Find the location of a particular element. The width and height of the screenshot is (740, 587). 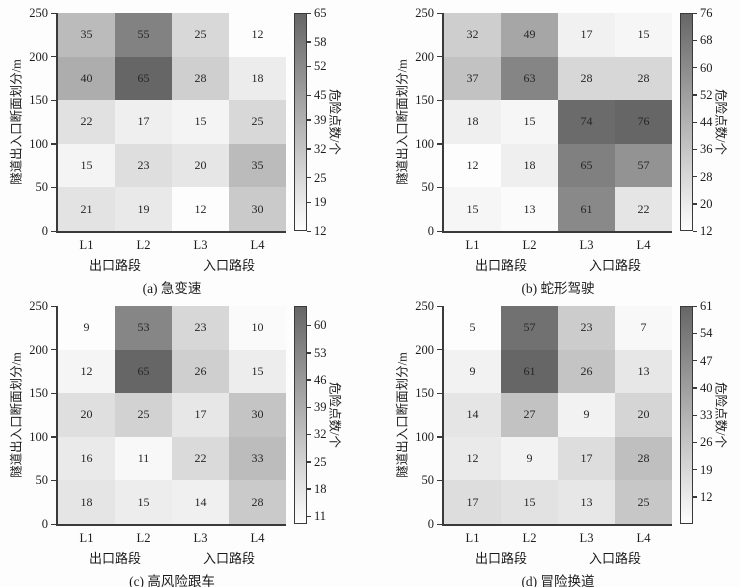

heatmap-cell: 35 is located at coordinates (86, 35).